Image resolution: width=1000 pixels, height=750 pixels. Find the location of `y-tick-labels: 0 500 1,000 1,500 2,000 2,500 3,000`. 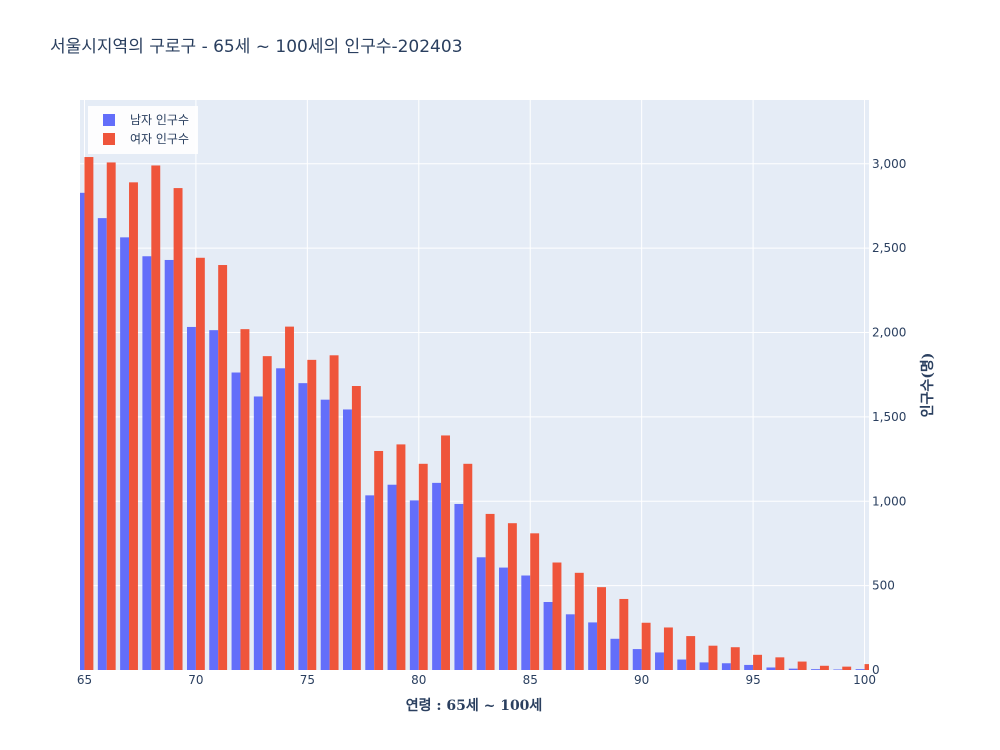

y-tick-labels: 0 500 1,000 1,500 2,000 2,500 3,000 is located at coordinates (889, 417).